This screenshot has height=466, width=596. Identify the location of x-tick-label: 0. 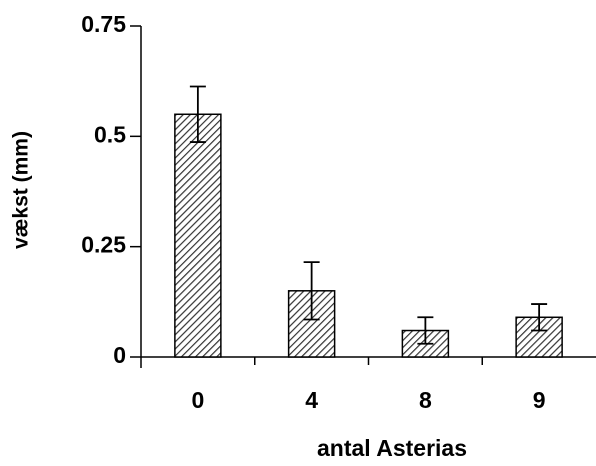
(197, 400).